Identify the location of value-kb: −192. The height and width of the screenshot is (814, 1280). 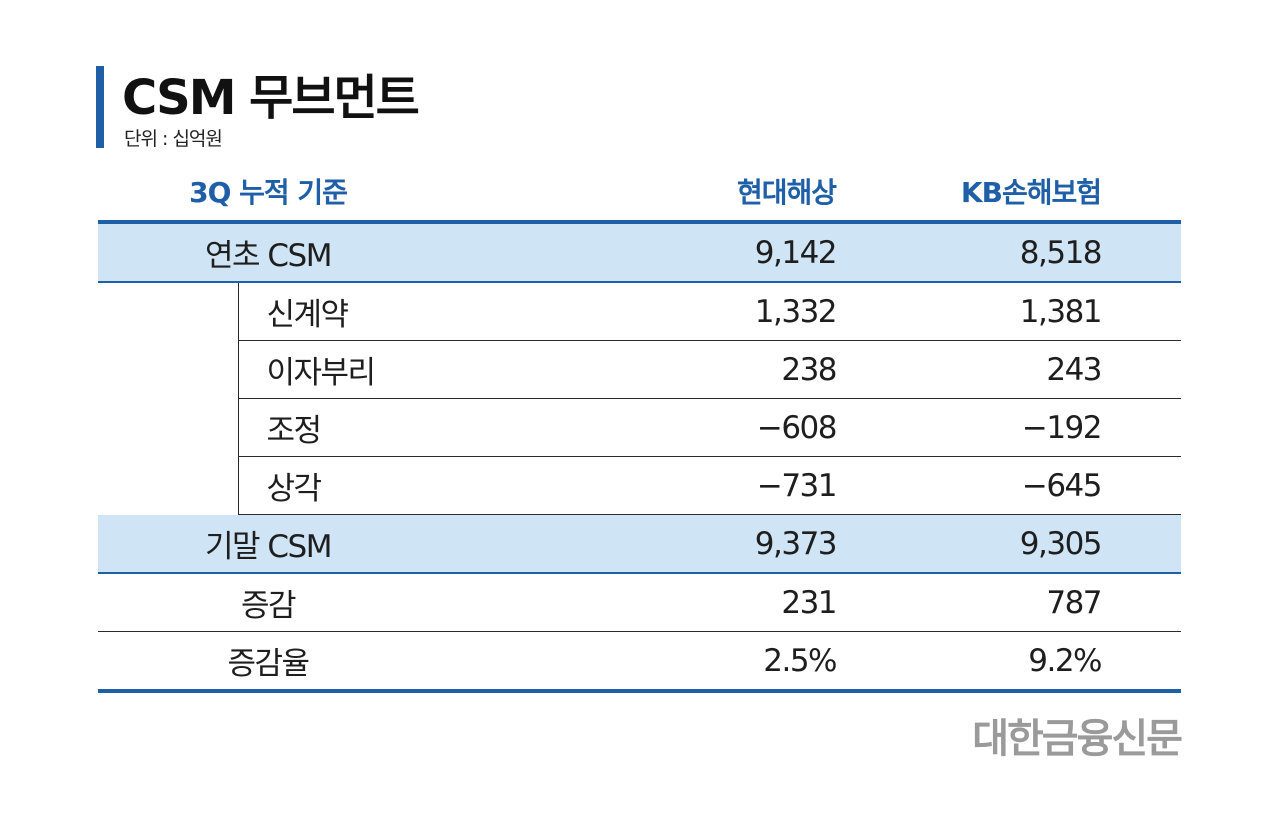
(1010, 427).